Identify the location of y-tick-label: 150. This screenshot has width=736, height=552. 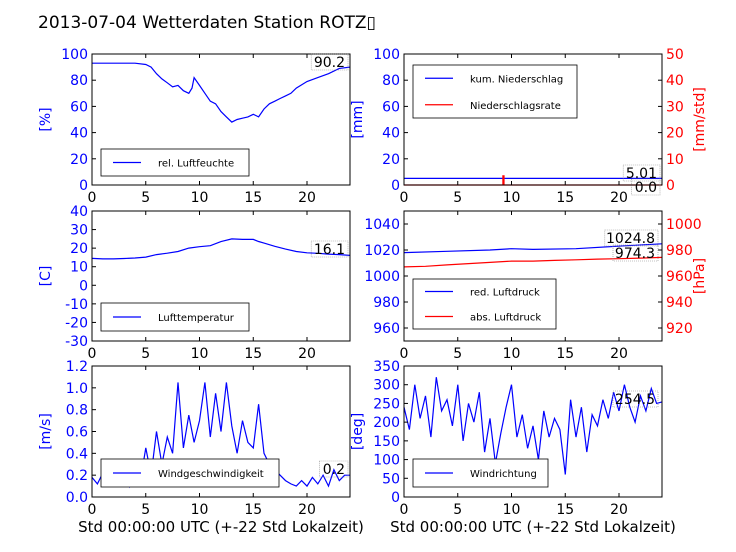
(386, 442).